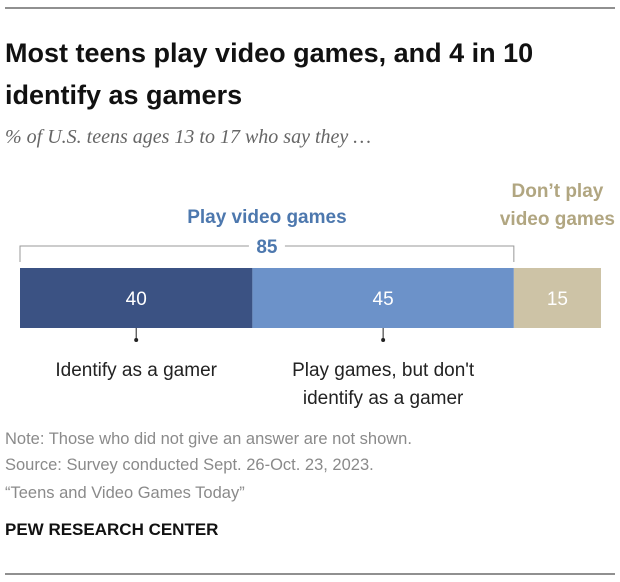 The image size is (620, 582). What do you see at coordinates (112, 529) in the screenshot?
I see `org-name: PEW RESEARCH CENTER` at bounding box center [112, 529].